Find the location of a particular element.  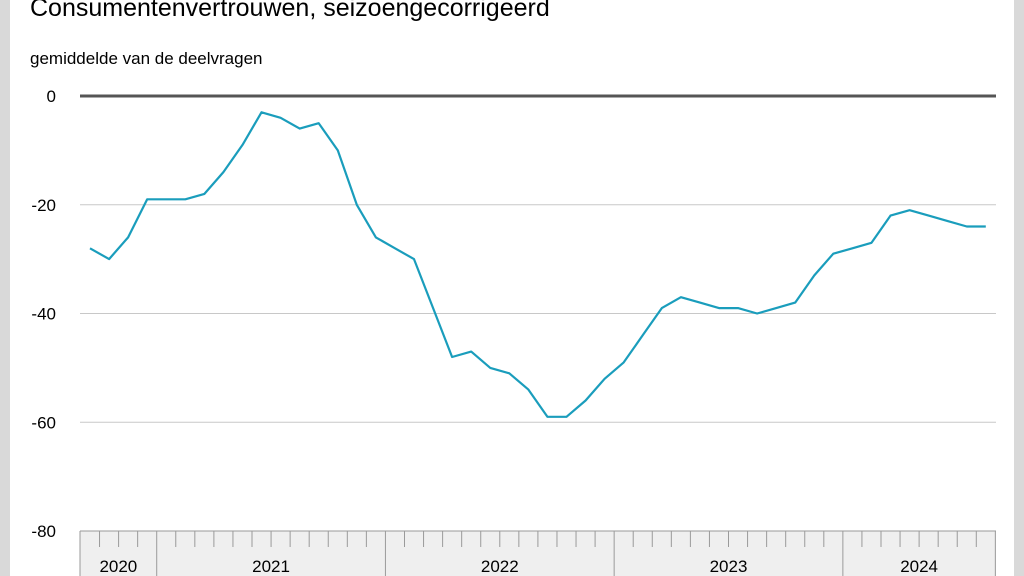

x-year-label: 2024 is located at coordinates (919, 566).